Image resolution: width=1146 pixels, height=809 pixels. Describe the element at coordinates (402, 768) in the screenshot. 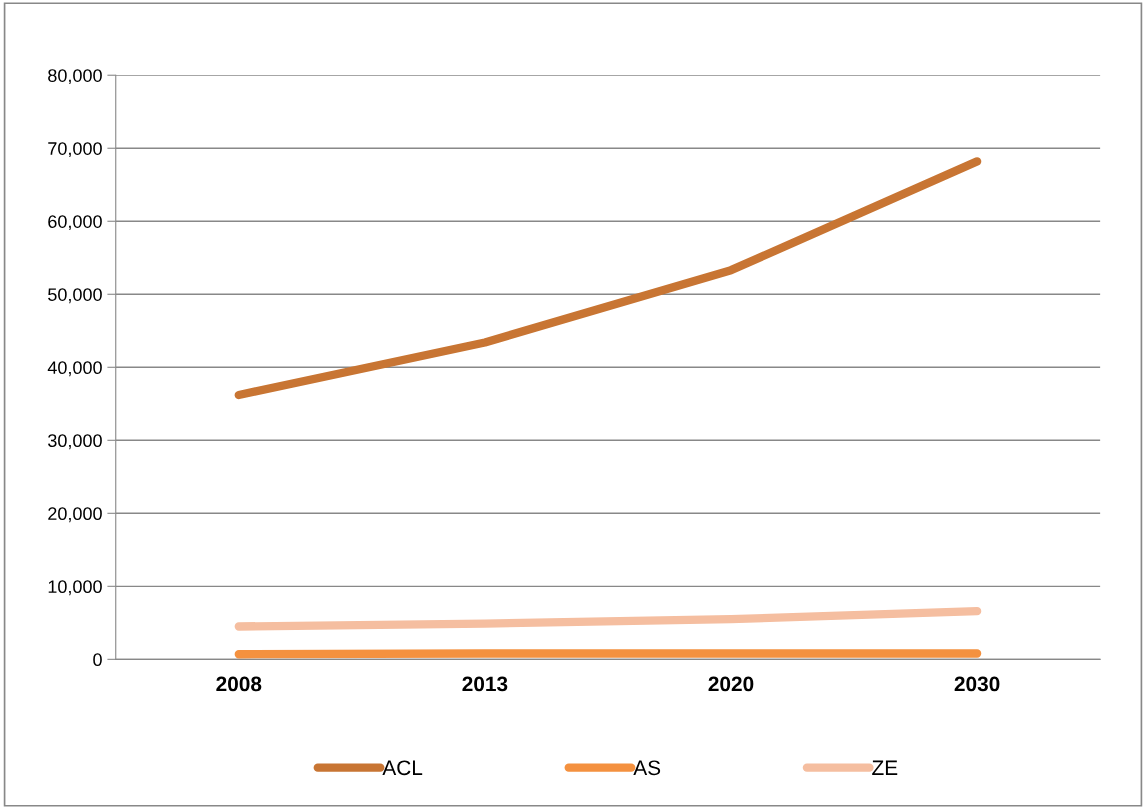

I see `legend-label: ACL` at that location.